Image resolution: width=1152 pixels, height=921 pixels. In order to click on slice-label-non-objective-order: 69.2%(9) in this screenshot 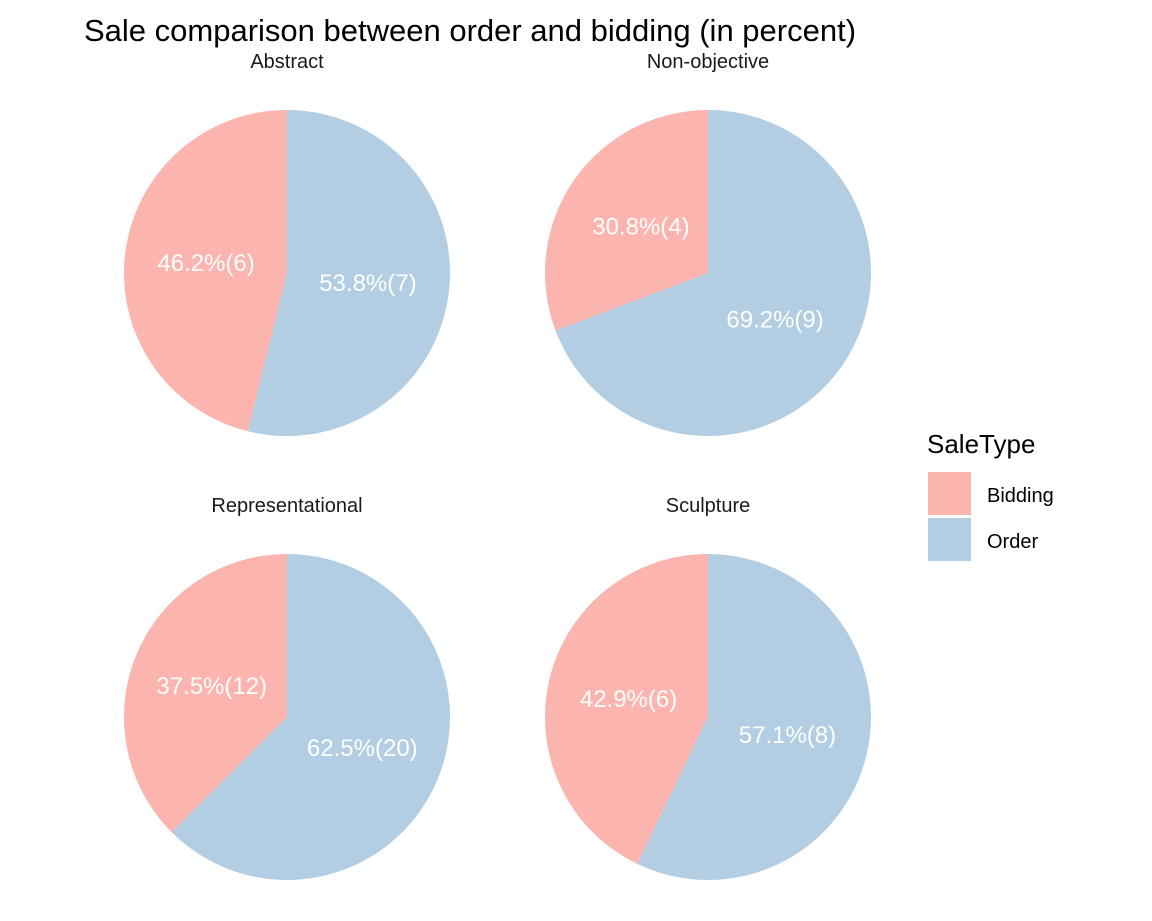, I will do `click(774, 319)`.